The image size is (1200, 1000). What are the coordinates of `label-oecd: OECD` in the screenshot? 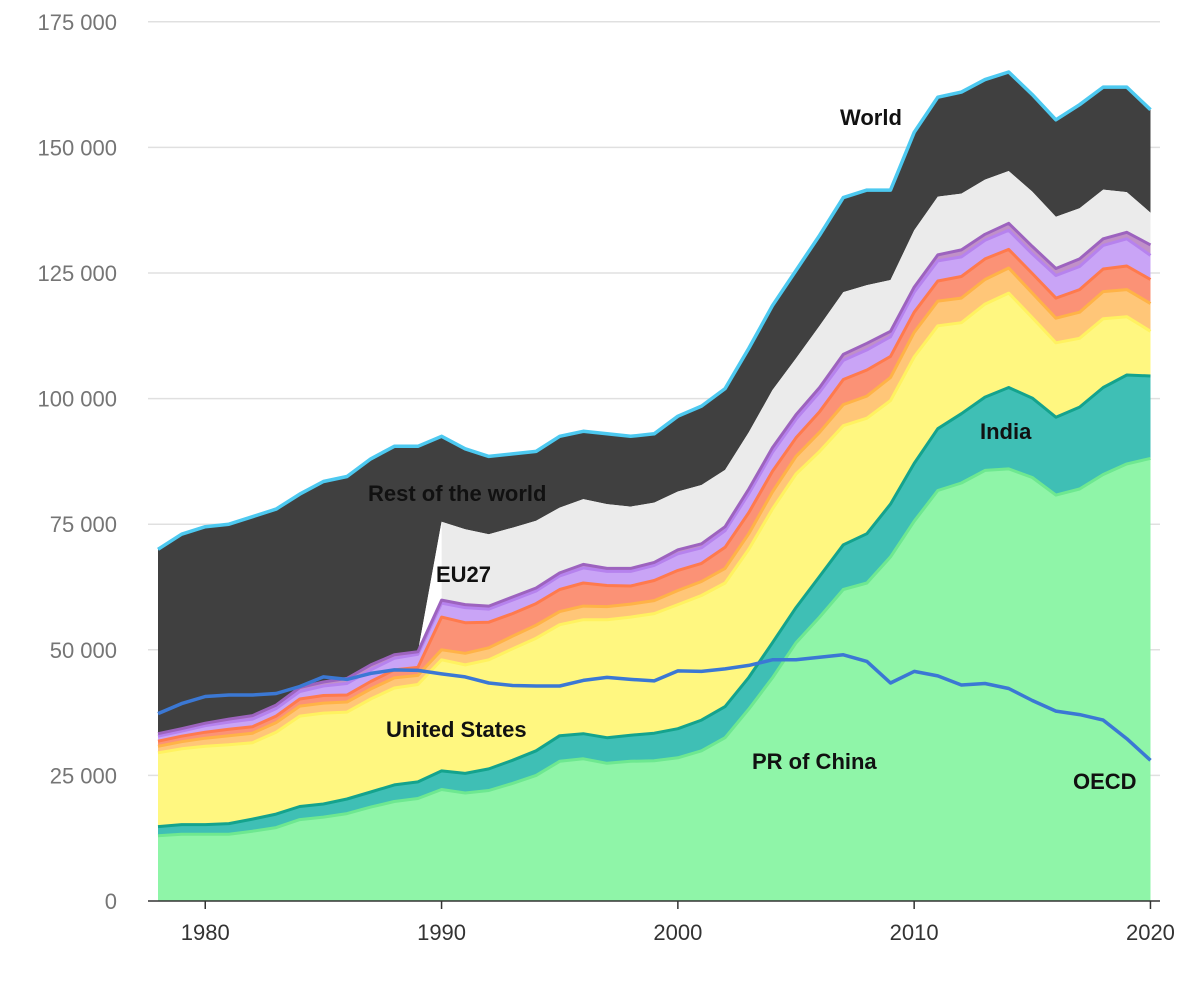 It's located at (1105, 781).